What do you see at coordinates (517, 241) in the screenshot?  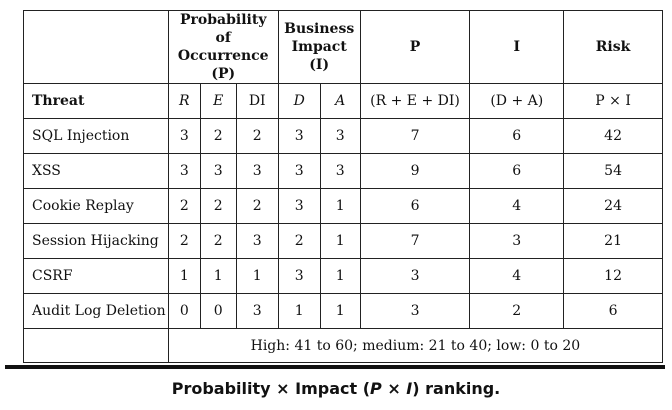 I see `i-cell: 3` at bounding box center [517, 241].